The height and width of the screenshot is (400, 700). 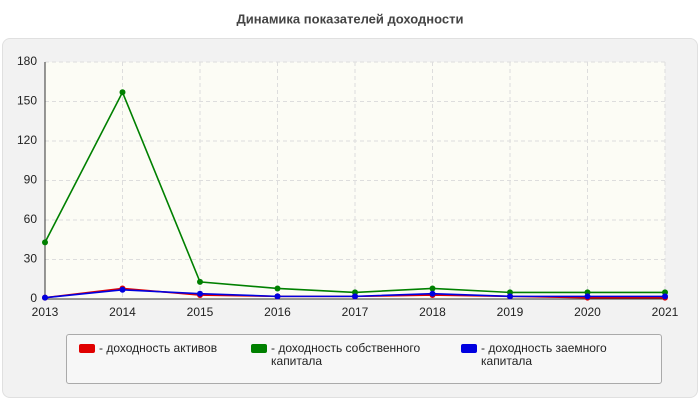 I want to click on x-tick-label: 2018, so click(x=432, y=312).